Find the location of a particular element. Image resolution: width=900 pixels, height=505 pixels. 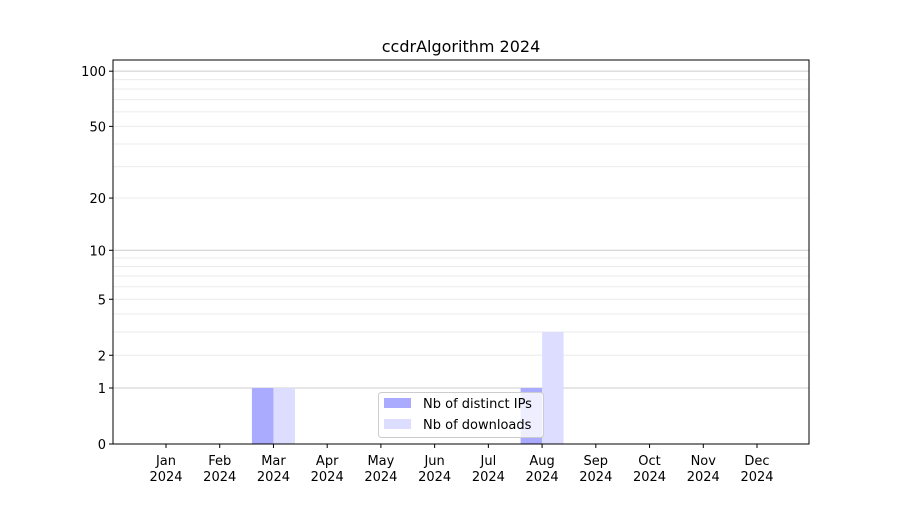

chart-title: ccdrAlgorithm 2024 is located at coordinates (461, 46).